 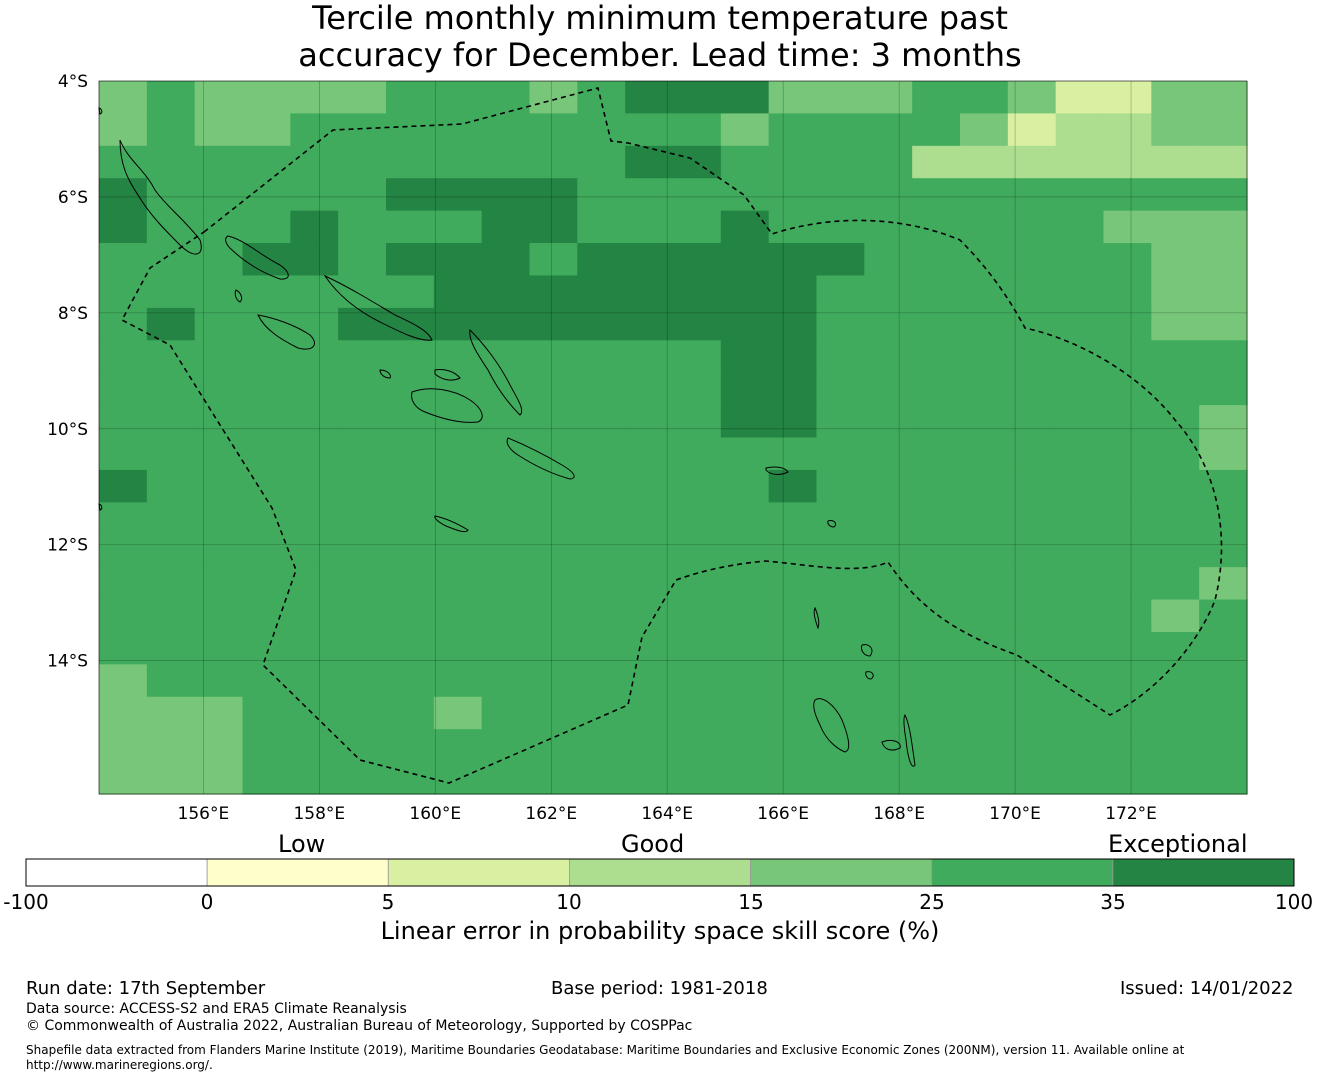 What do you see at coordinates (435, 814) in the screenshot?
I see `longitude-label: 160°E` at bounding box center [435, 814].